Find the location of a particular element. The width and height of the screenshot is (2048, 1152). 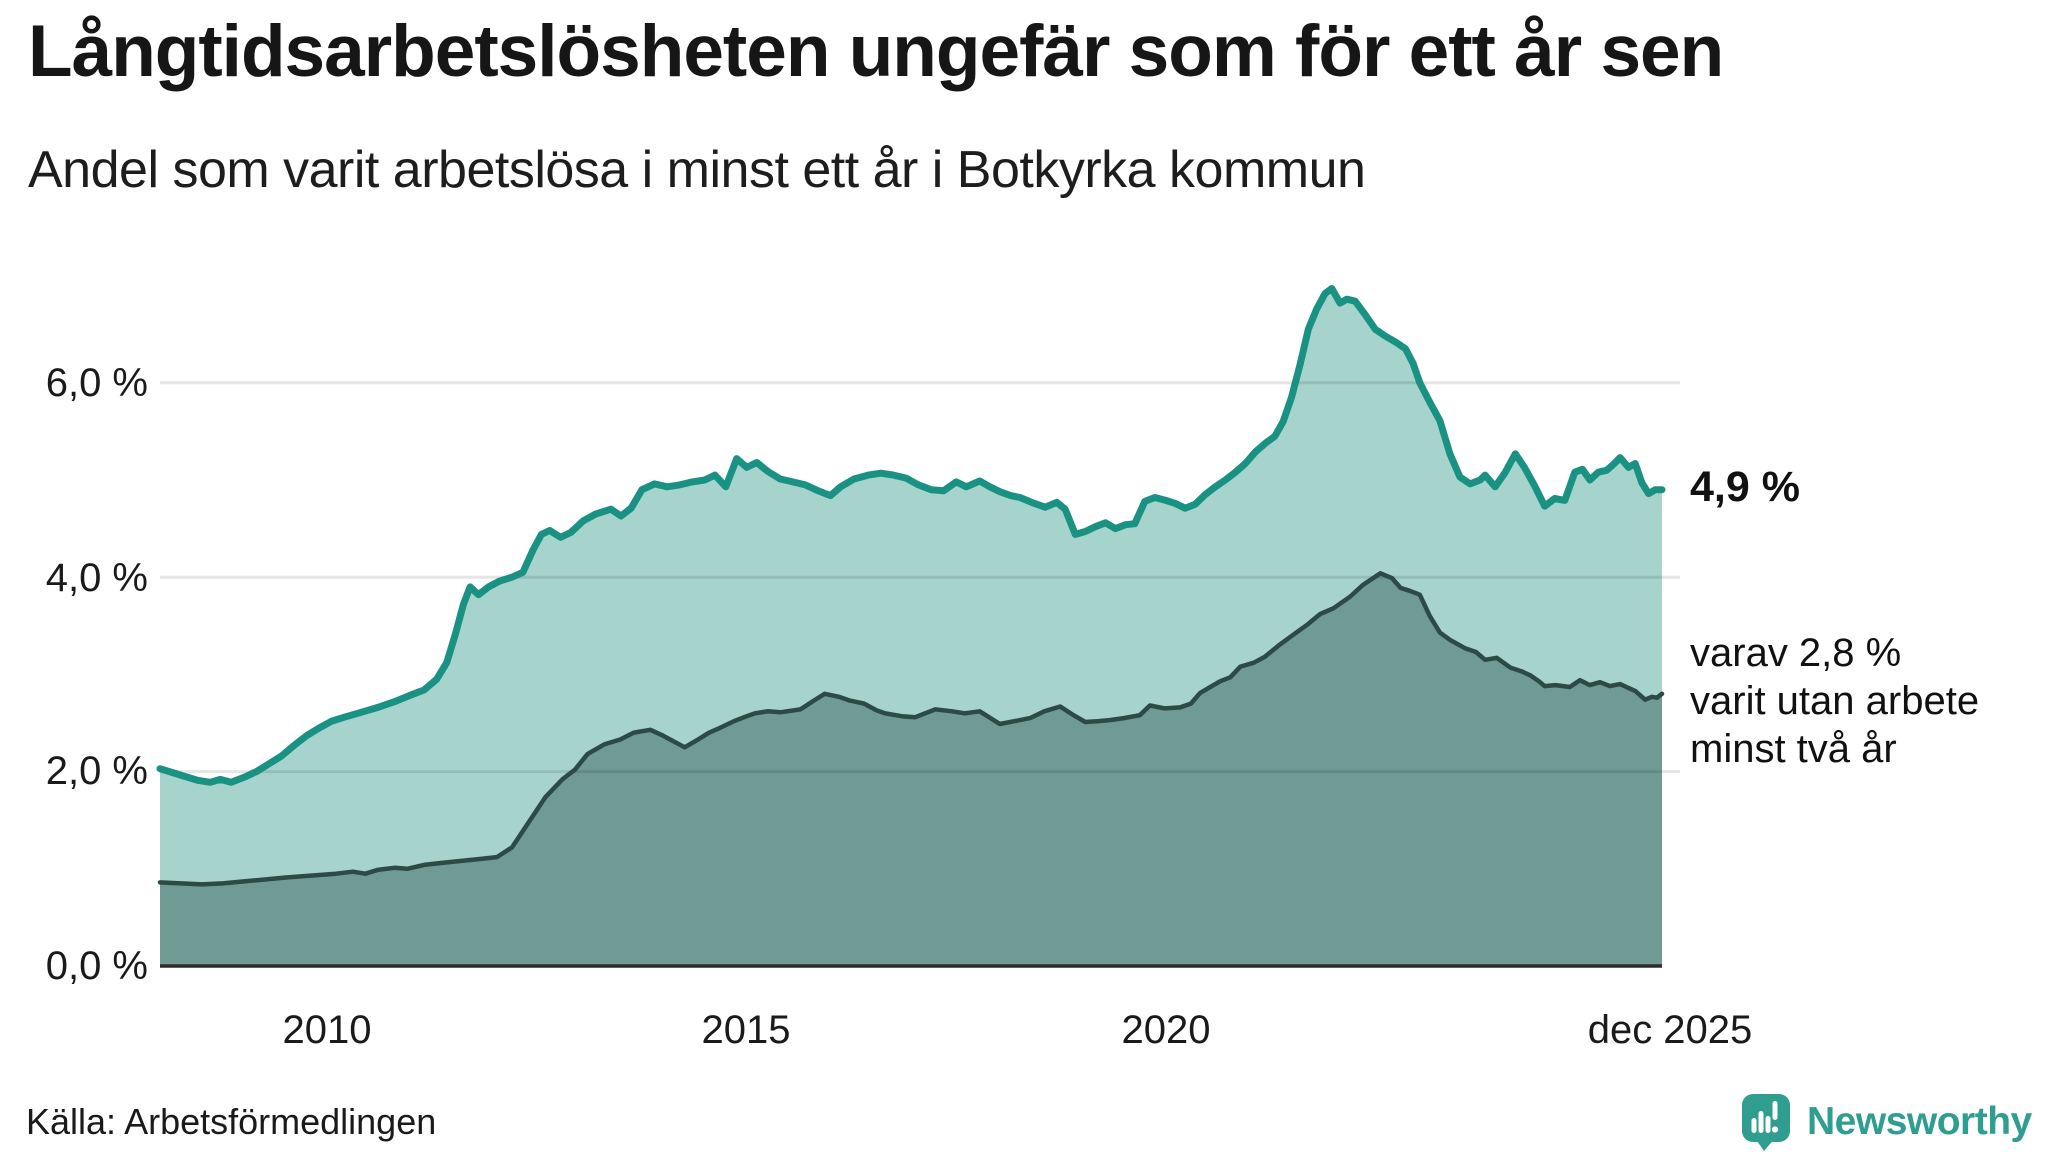

source-credit: Källa: Arbetsförmedlingen is located at coordinates (231, 1121).